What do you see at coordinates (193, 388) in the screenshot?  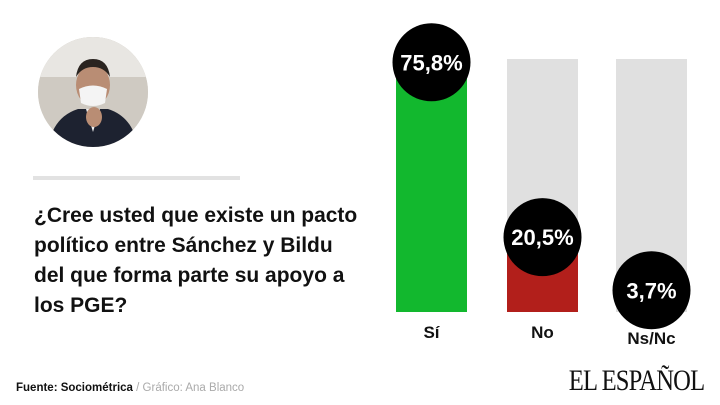 I see `credit: Gráfico: Ana Blanco` at bounding box center [193, 388].